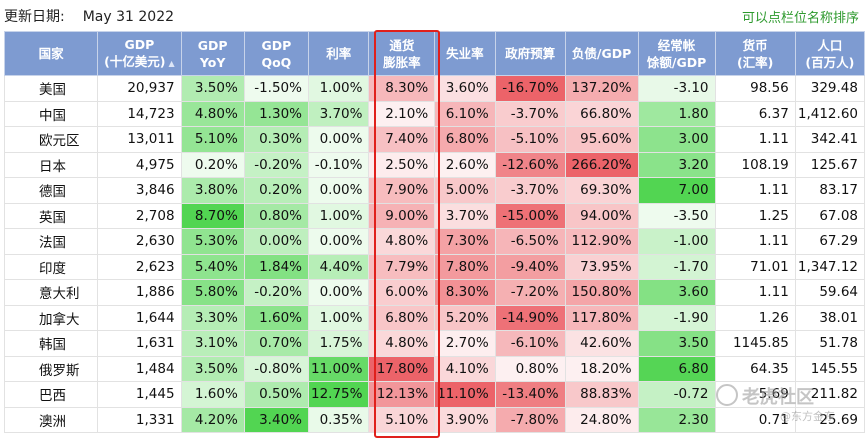  Describe the element at coordinates (212, 62) in the screenshot. I see `column-header-line2: YoY` at that location.